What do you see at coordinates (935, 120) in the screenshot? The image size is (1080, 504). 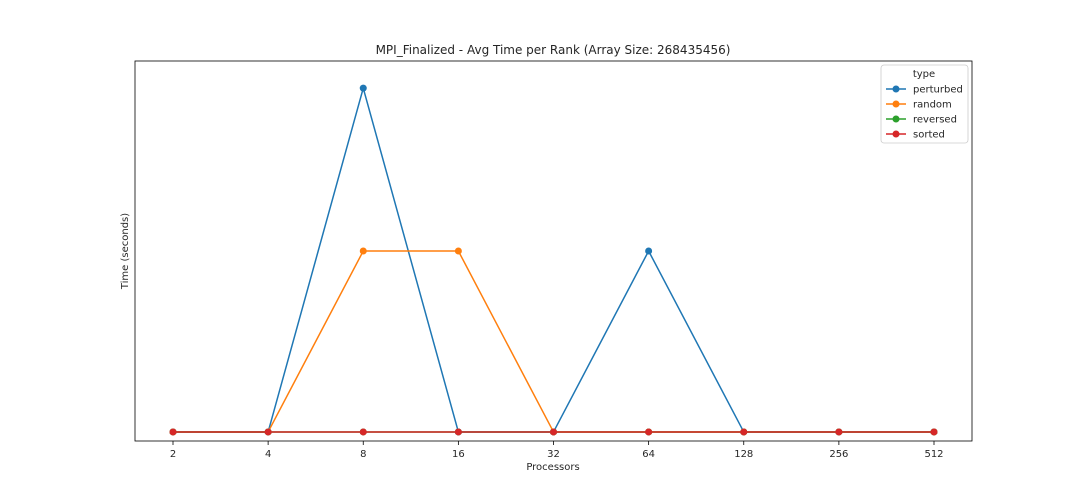 I see `legend-label-reversed: reversed` at bounding box center [935, 120].